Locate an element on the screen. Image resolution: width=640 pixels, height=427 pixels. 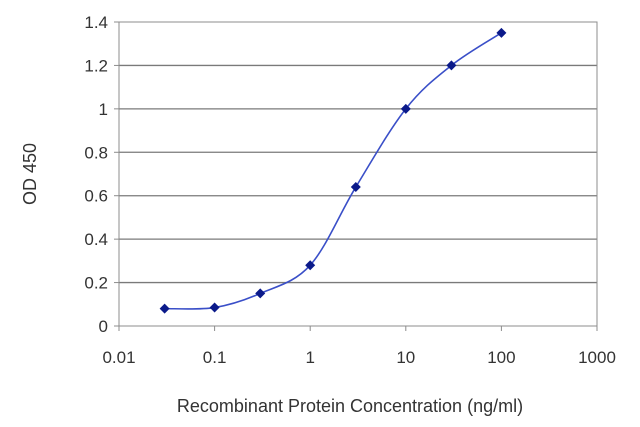
x-tick-label: 10 is located at coordinates (405, 357).